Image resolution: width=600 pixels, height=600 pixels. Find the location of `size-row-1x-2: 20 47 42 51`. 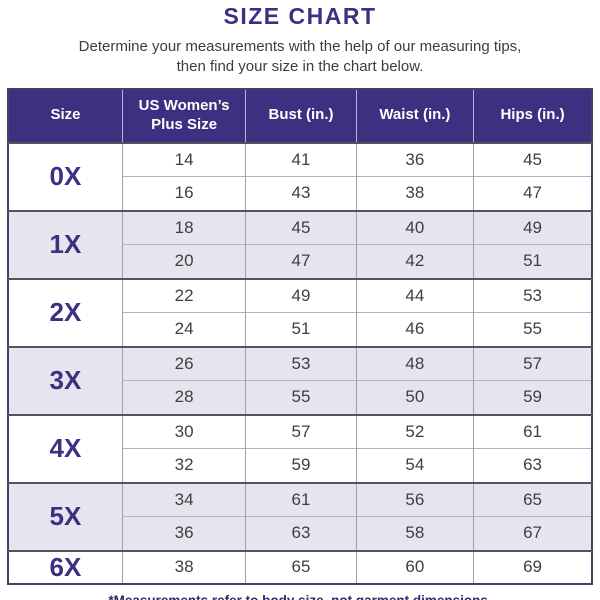

size-row-1x-2: 20 47 42 51 is located at coordinates (300, 261).